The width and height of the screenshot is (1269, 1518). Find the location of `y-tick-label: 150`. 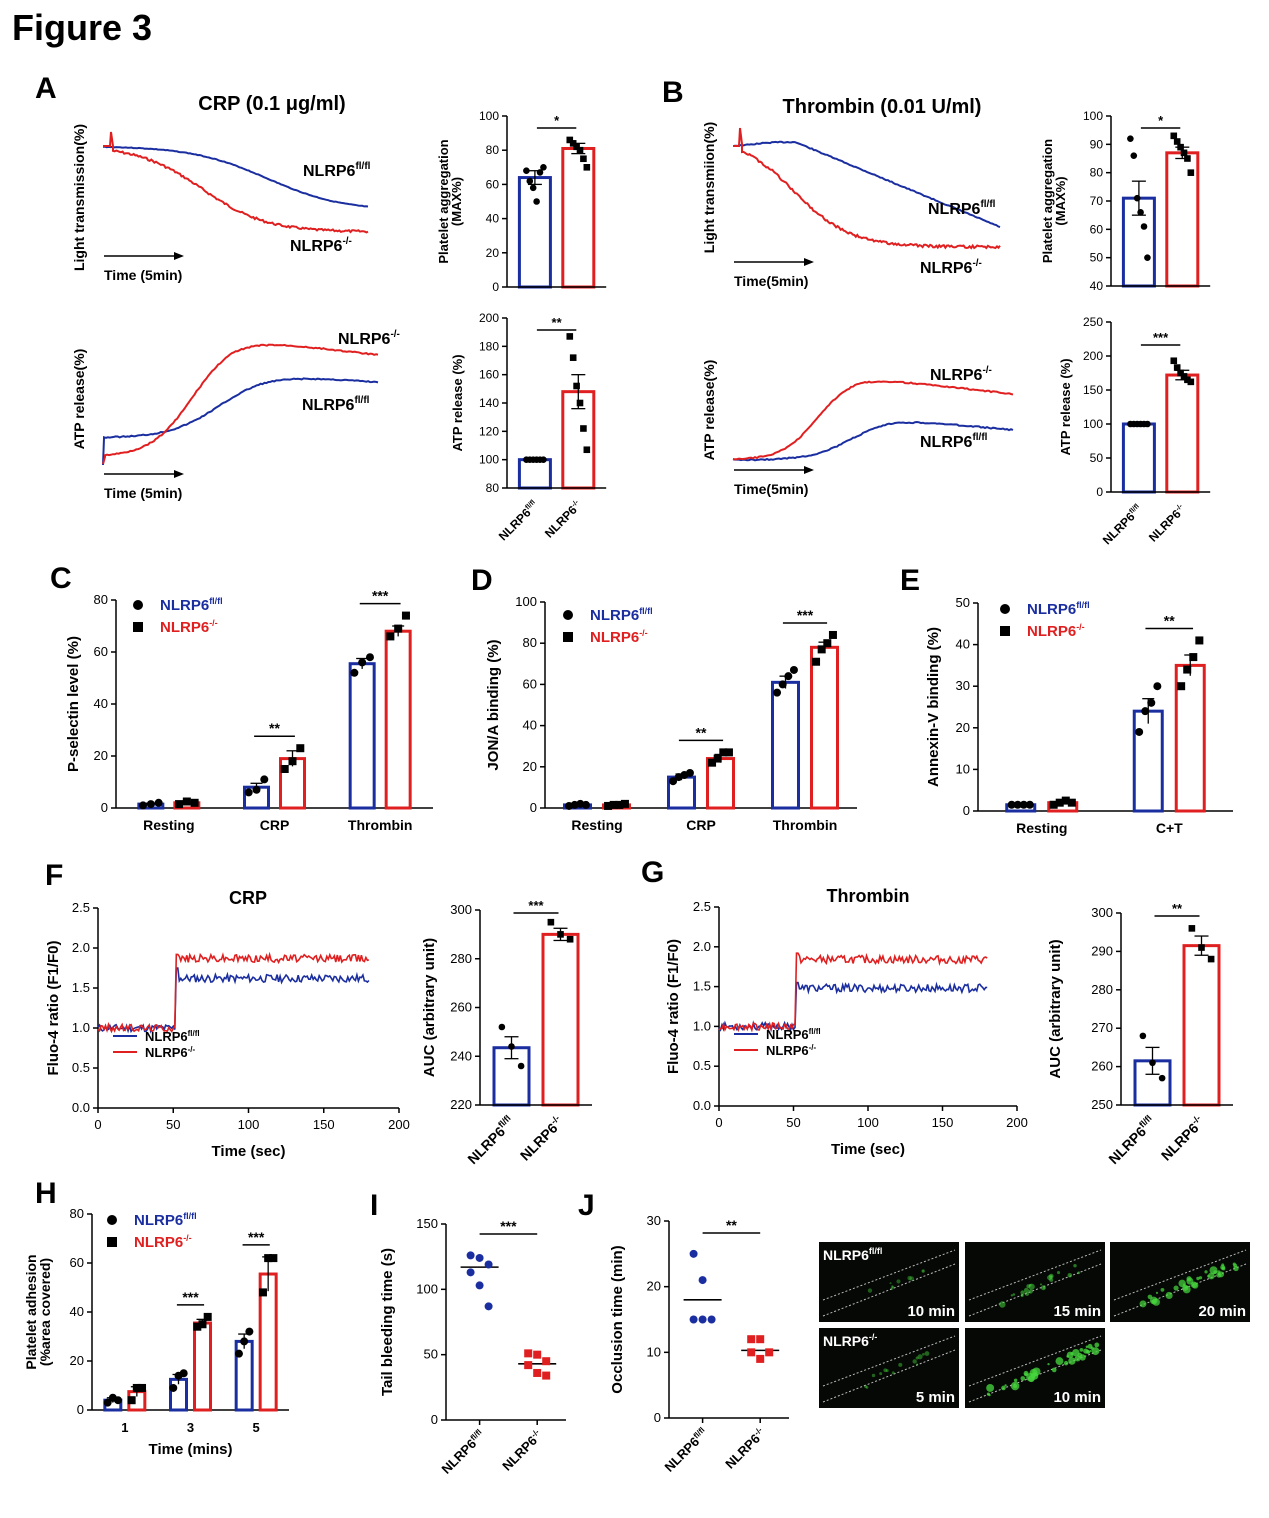

y-tick-label: 150 is located at coordinates (427, 1223).